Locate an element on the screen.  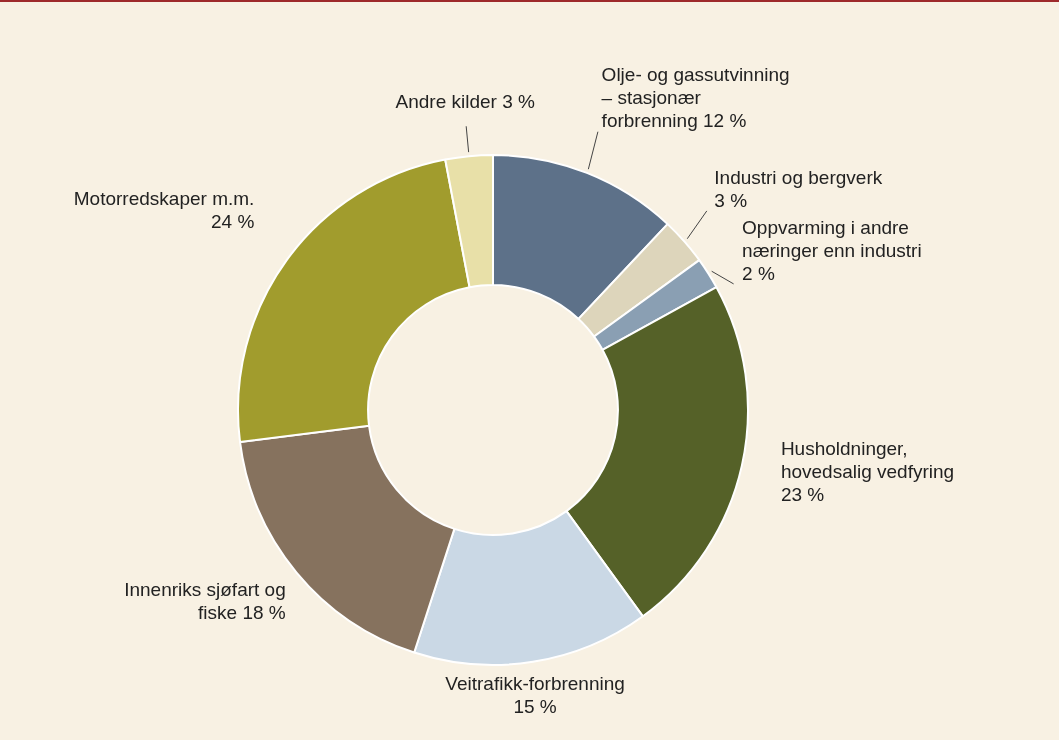
data-label: 24 % is located at coordinates (233, 222).